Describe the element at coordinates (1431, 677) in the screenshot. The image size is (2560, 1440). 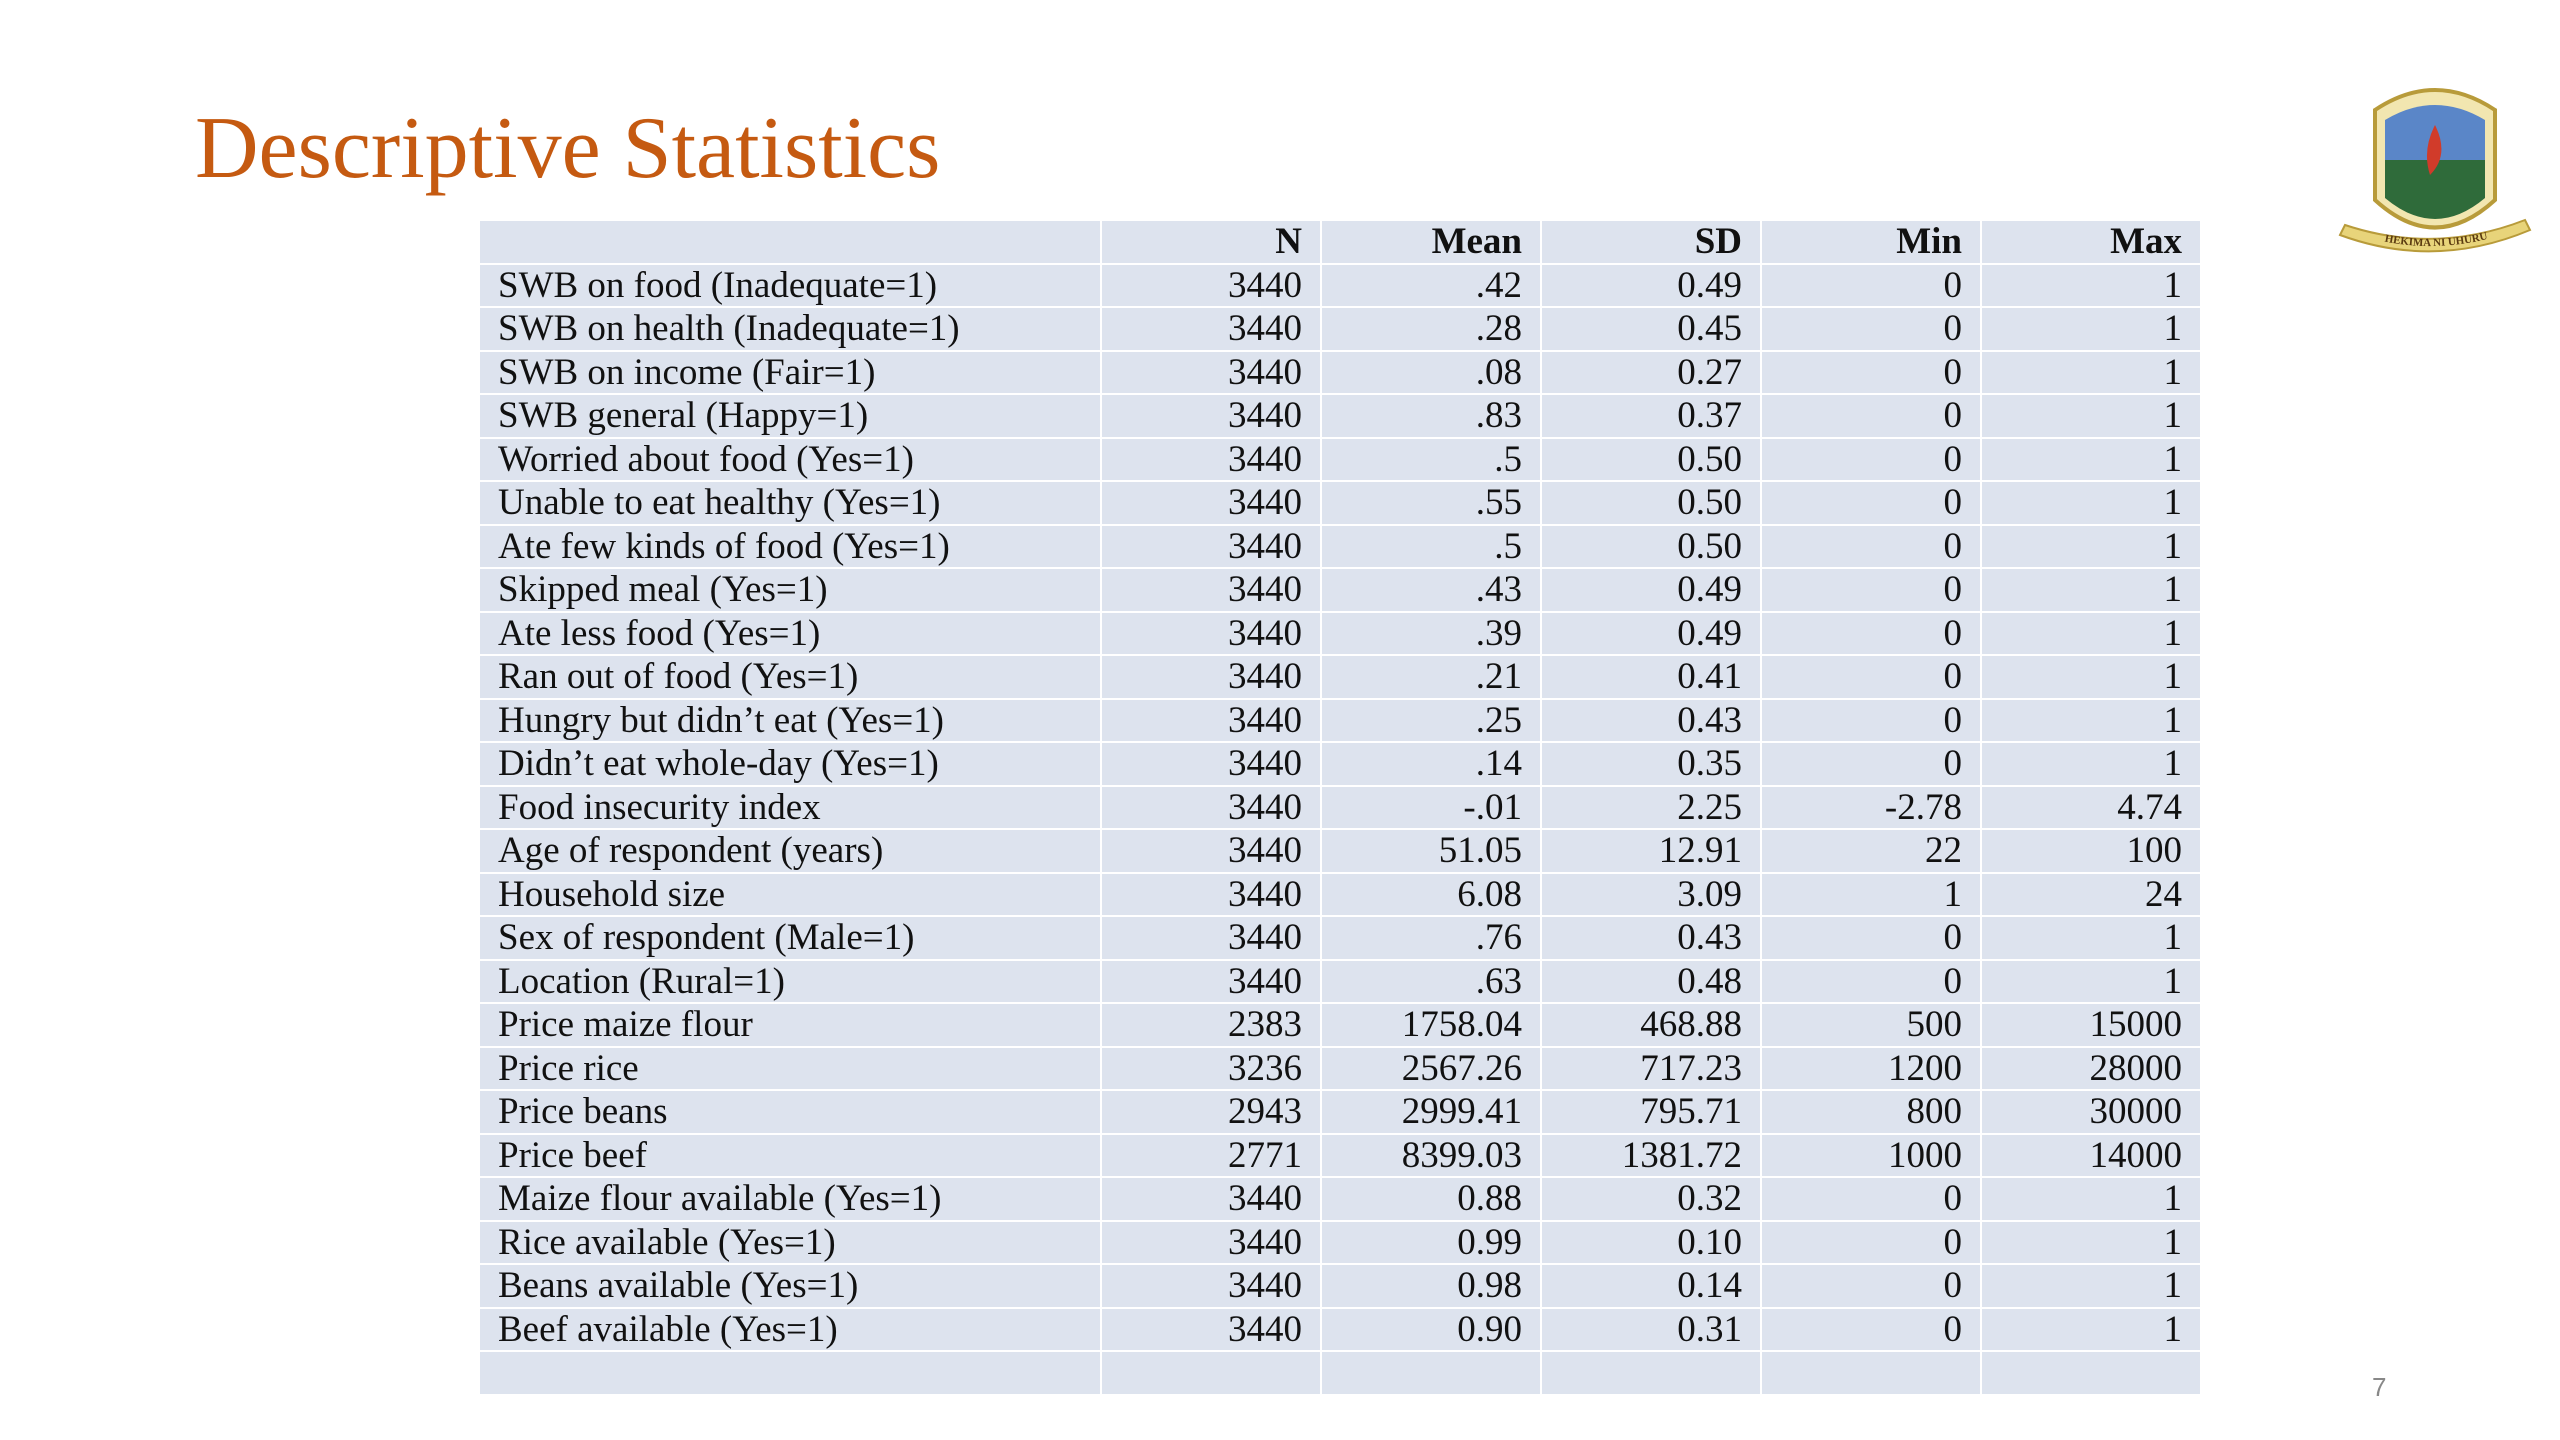
I see `table-cell: .21` at that location.